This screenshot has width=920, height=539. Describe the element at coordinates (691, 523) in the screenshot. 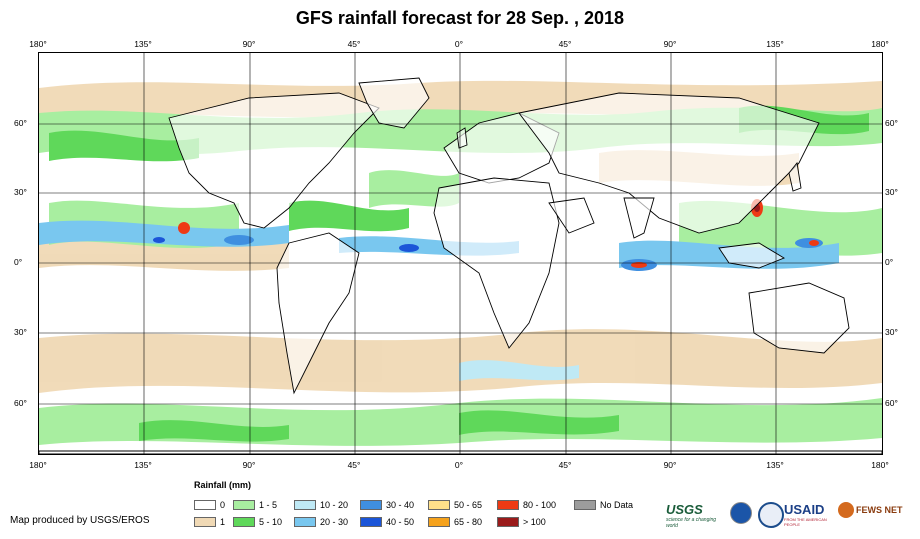

I see `usgs-tagline: science for a changing world` at that location.